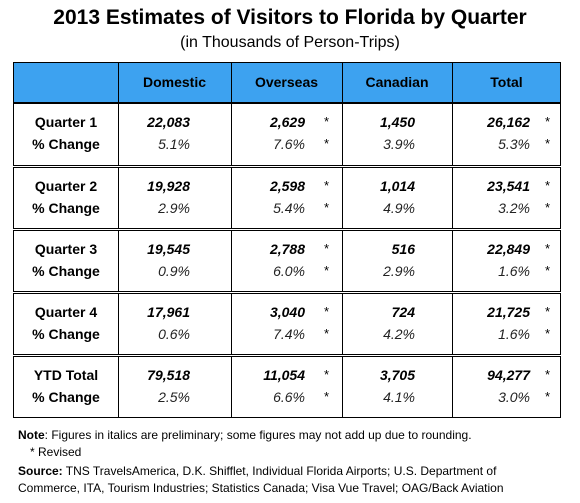  I want to click on cell-value: 0.9%, so click(174, 271).